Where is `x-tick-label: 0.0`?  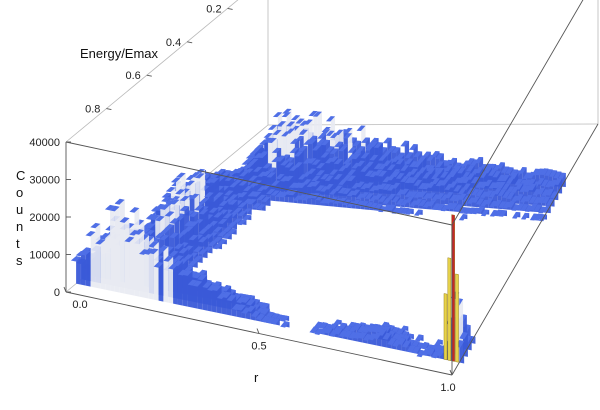
x-tick-label: 0.0 is located at coordinates (79, 305).